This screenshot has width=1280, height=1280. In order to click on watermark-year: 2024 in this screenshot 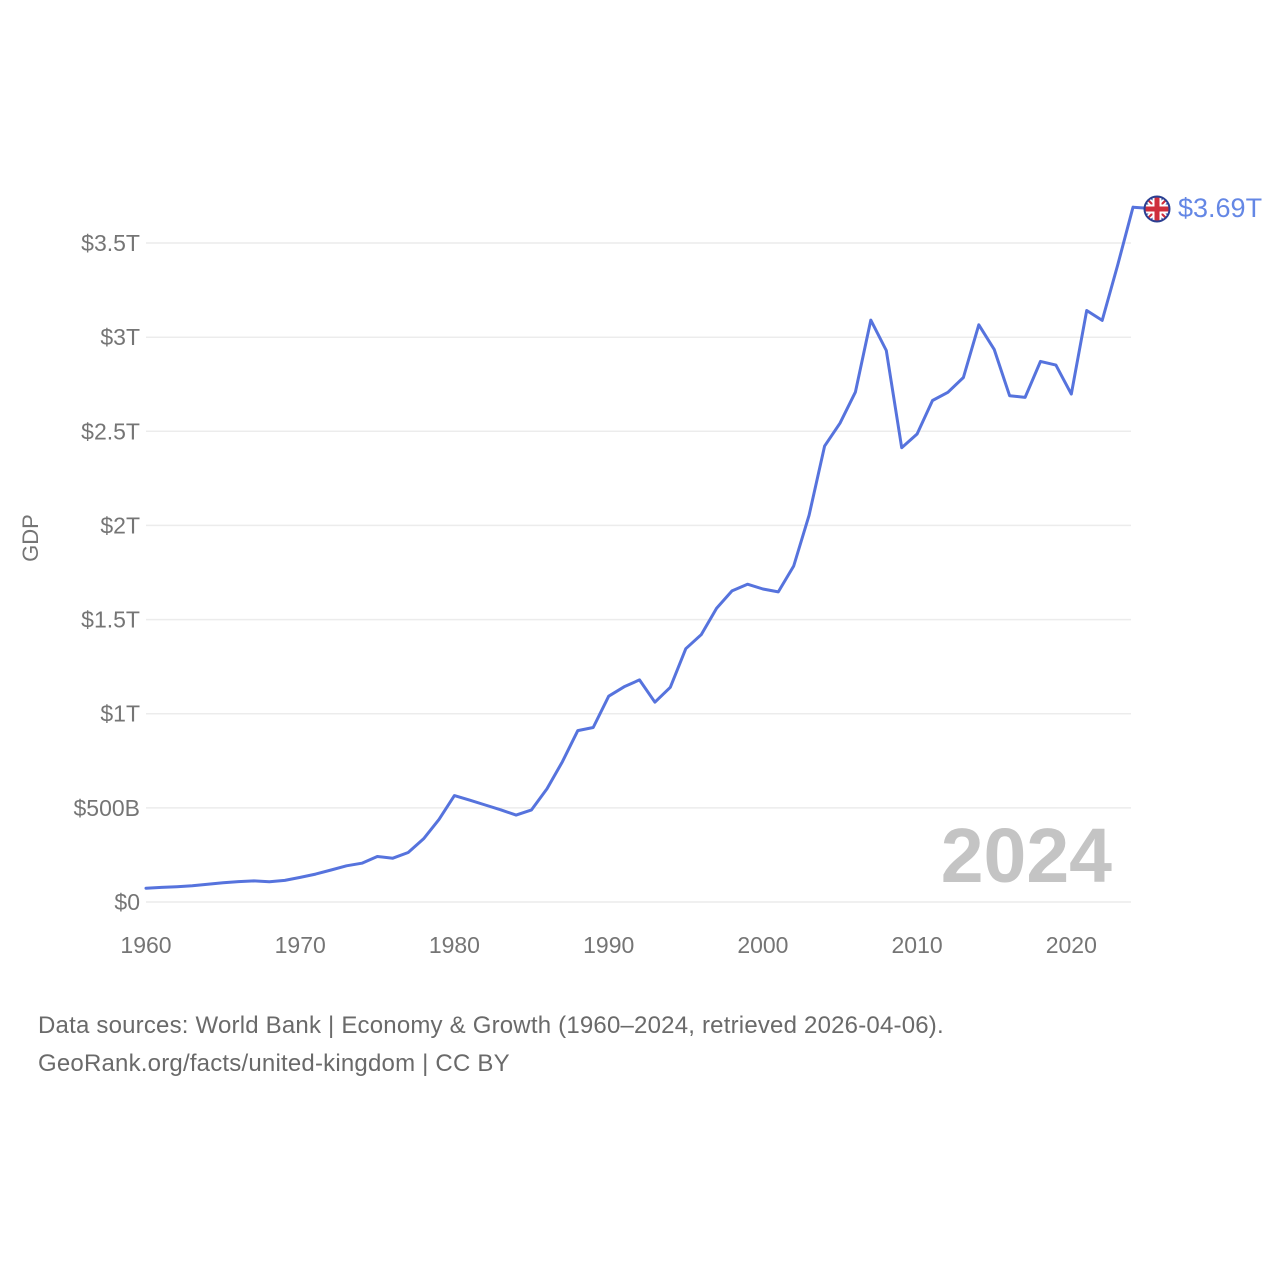, I will do `click(1026, 856)`.